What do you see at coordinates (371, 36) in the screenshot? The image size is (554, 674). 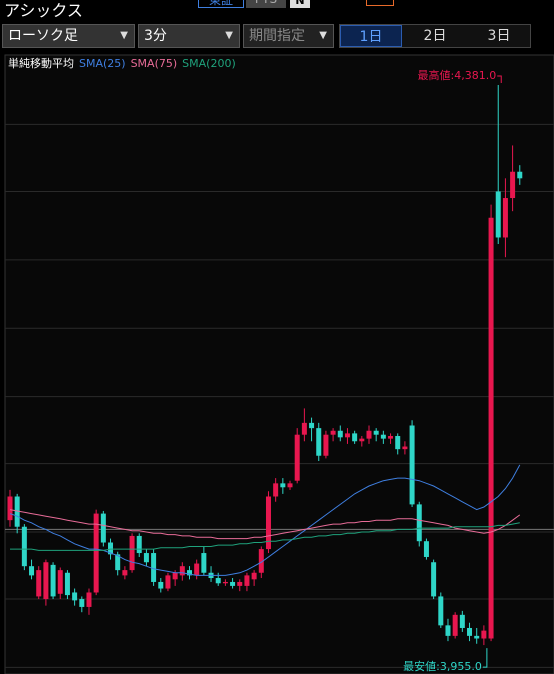 I see `range-tab: 1日` at bounding box center [371, 36].